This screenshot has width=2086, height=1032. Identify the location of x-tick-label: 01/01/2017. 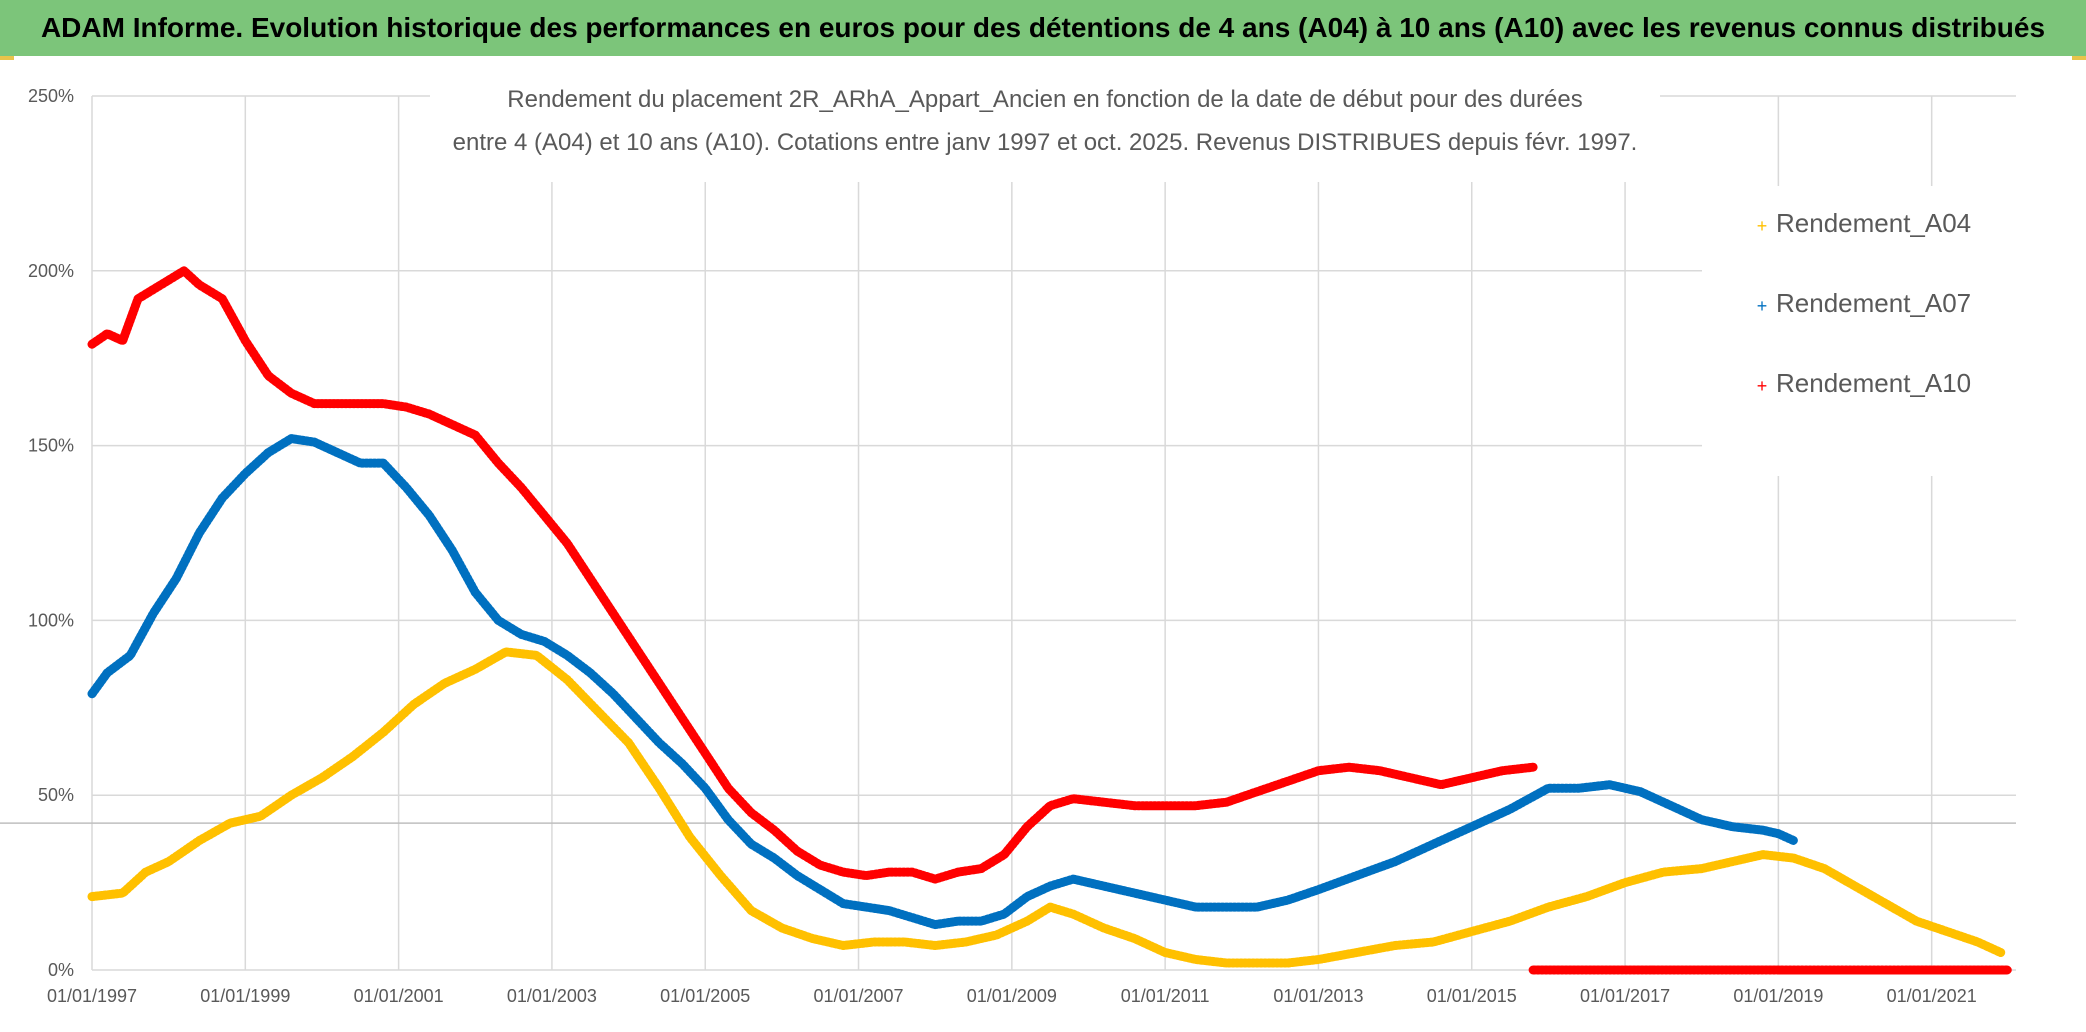
(1625, 996).